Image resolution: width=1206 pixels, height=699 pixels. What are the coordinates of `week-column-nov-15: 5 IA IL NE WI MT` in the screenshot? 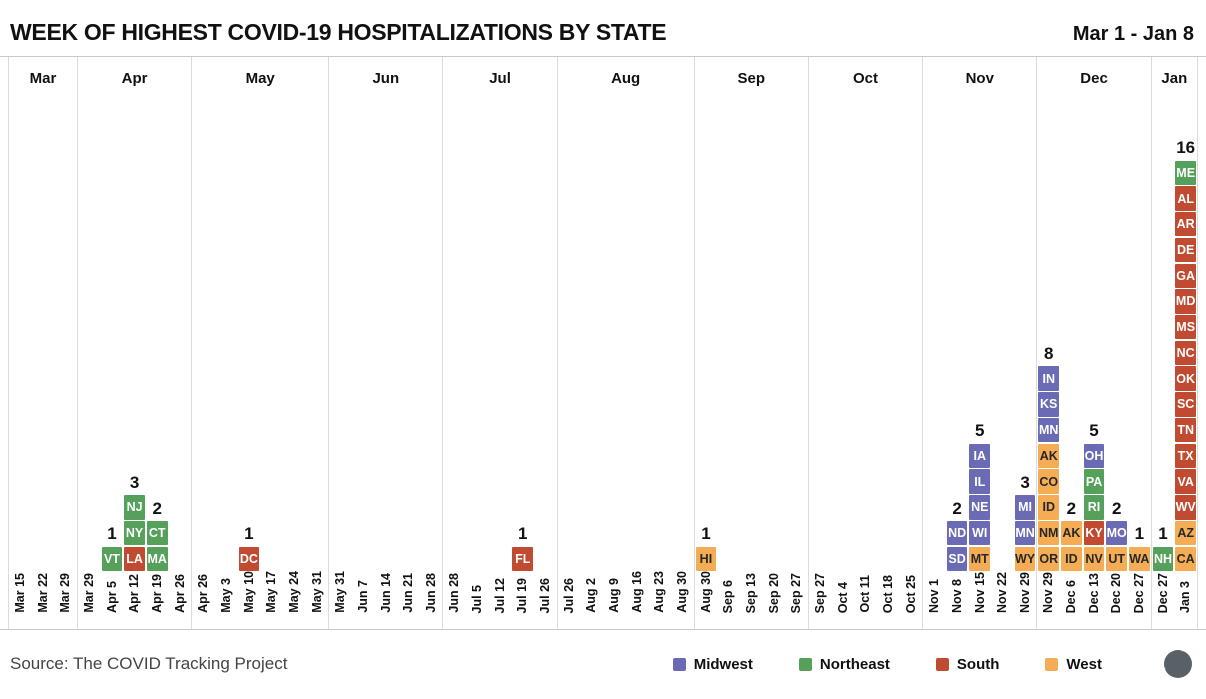 It's located at (979, 333).